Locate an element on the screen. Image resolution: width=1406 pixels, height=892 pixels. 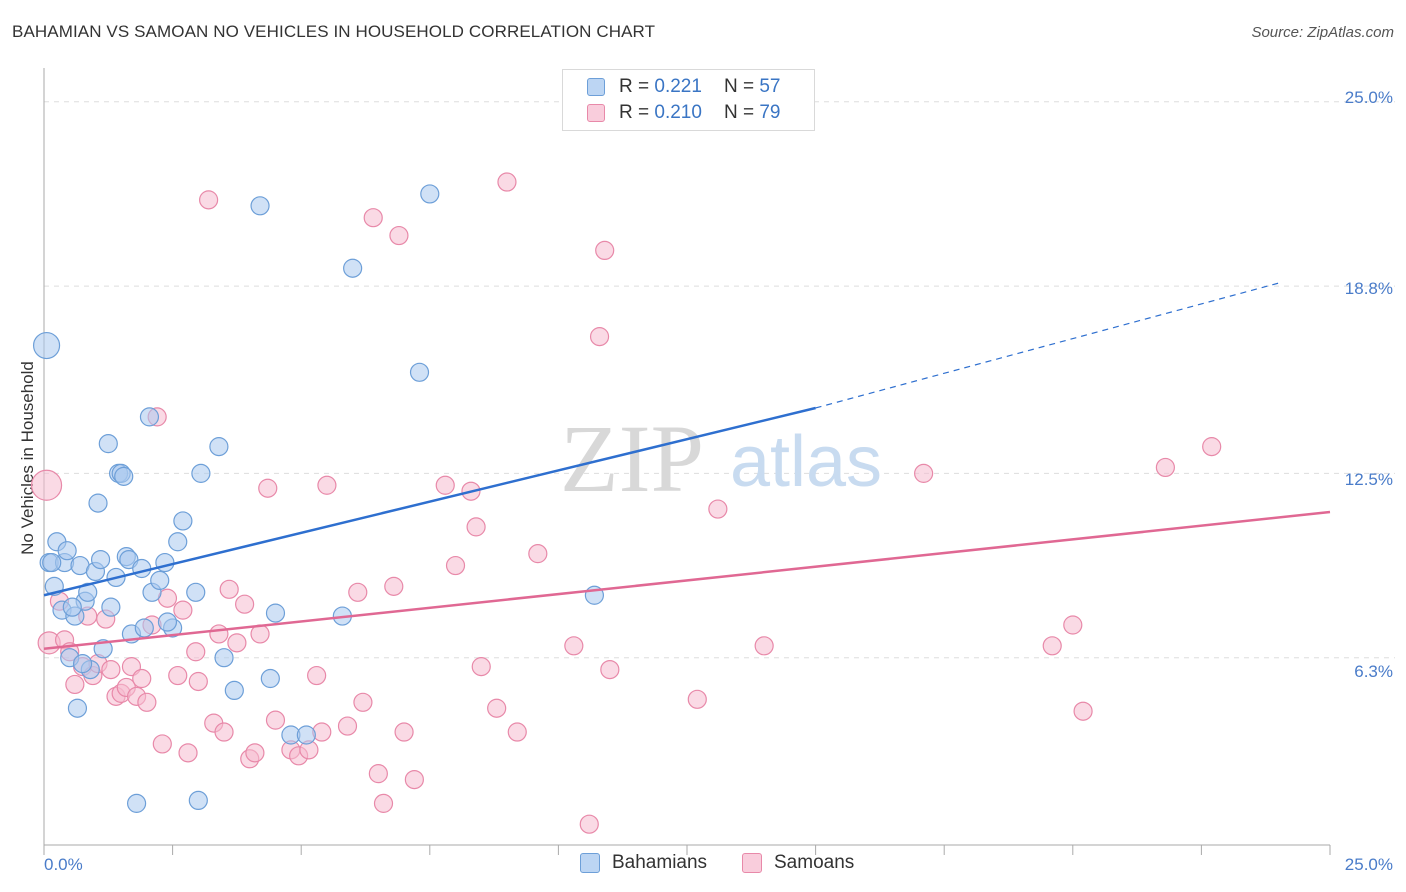
watermark-atlas: atlas is located at coordinates (806, 462).